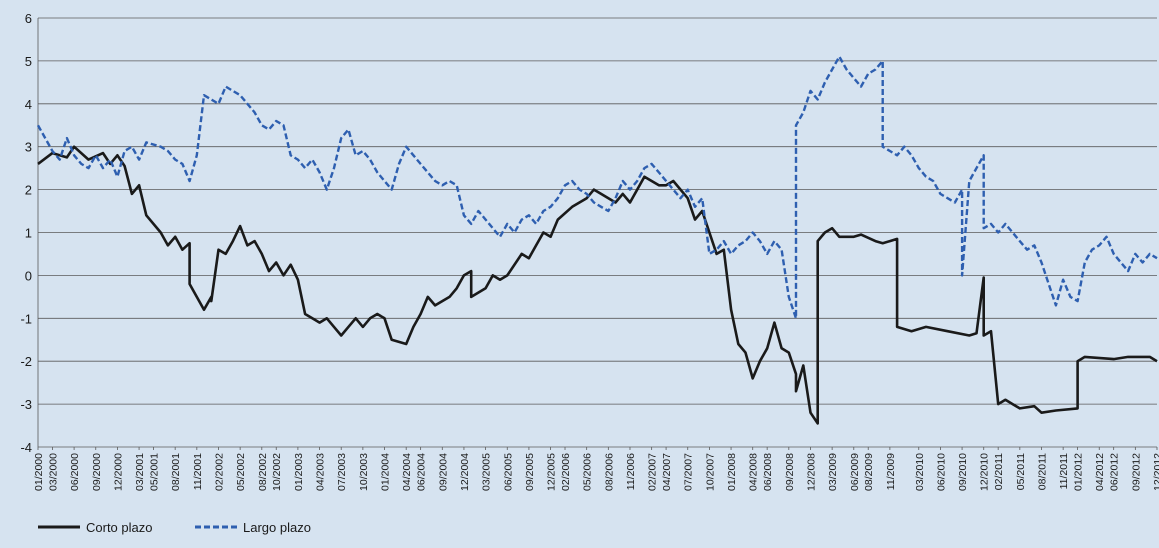 The image size is (1159, 548). Describe the element at coordinates (566, 472) in the screenshot. I see `x-tick-label: 02/2006` at that location.